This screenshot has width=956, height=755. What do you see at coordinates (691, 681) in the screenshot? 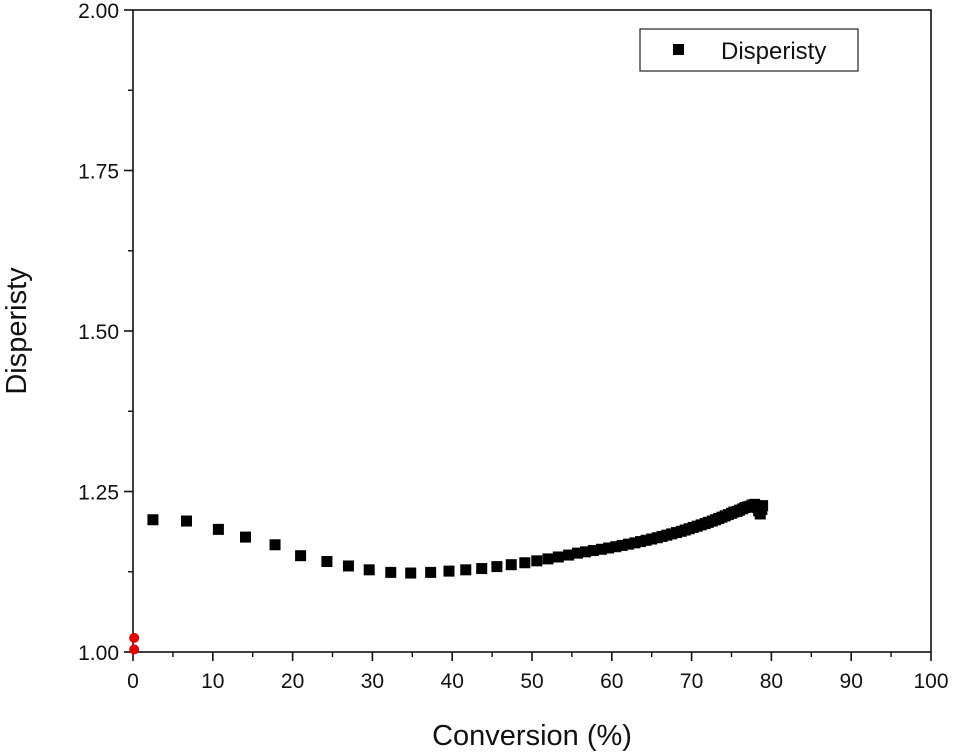
I see `x-tick-label: 70` at bounding box center [691, 681].